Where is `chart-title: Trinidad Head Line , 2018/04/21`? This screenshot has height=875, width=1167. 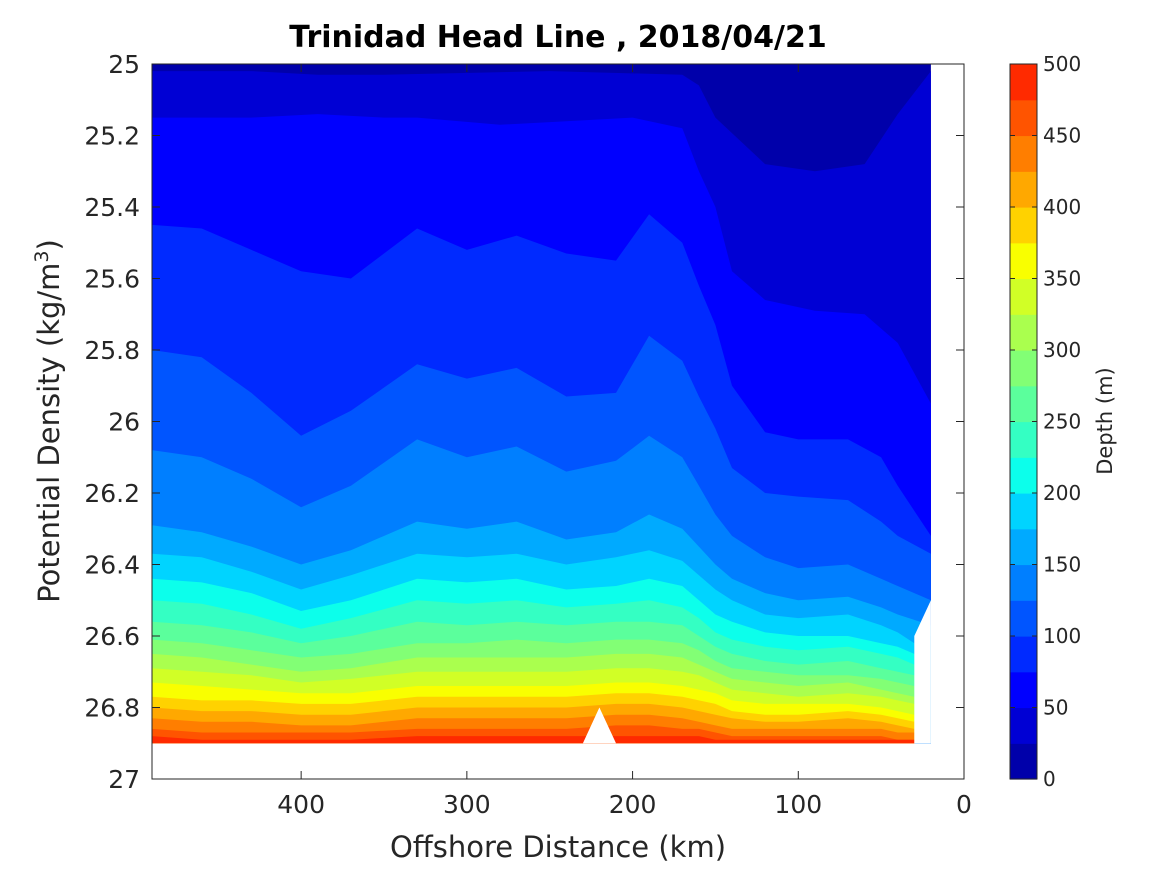
chart-title: Trinidad Head Line , 2018/04/21 is located at coordinates (557, 37).